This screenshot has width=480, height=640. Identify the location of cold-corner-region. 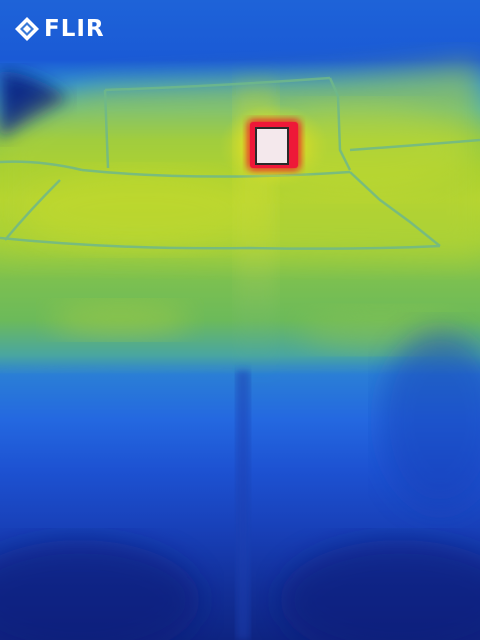
(35, 105).